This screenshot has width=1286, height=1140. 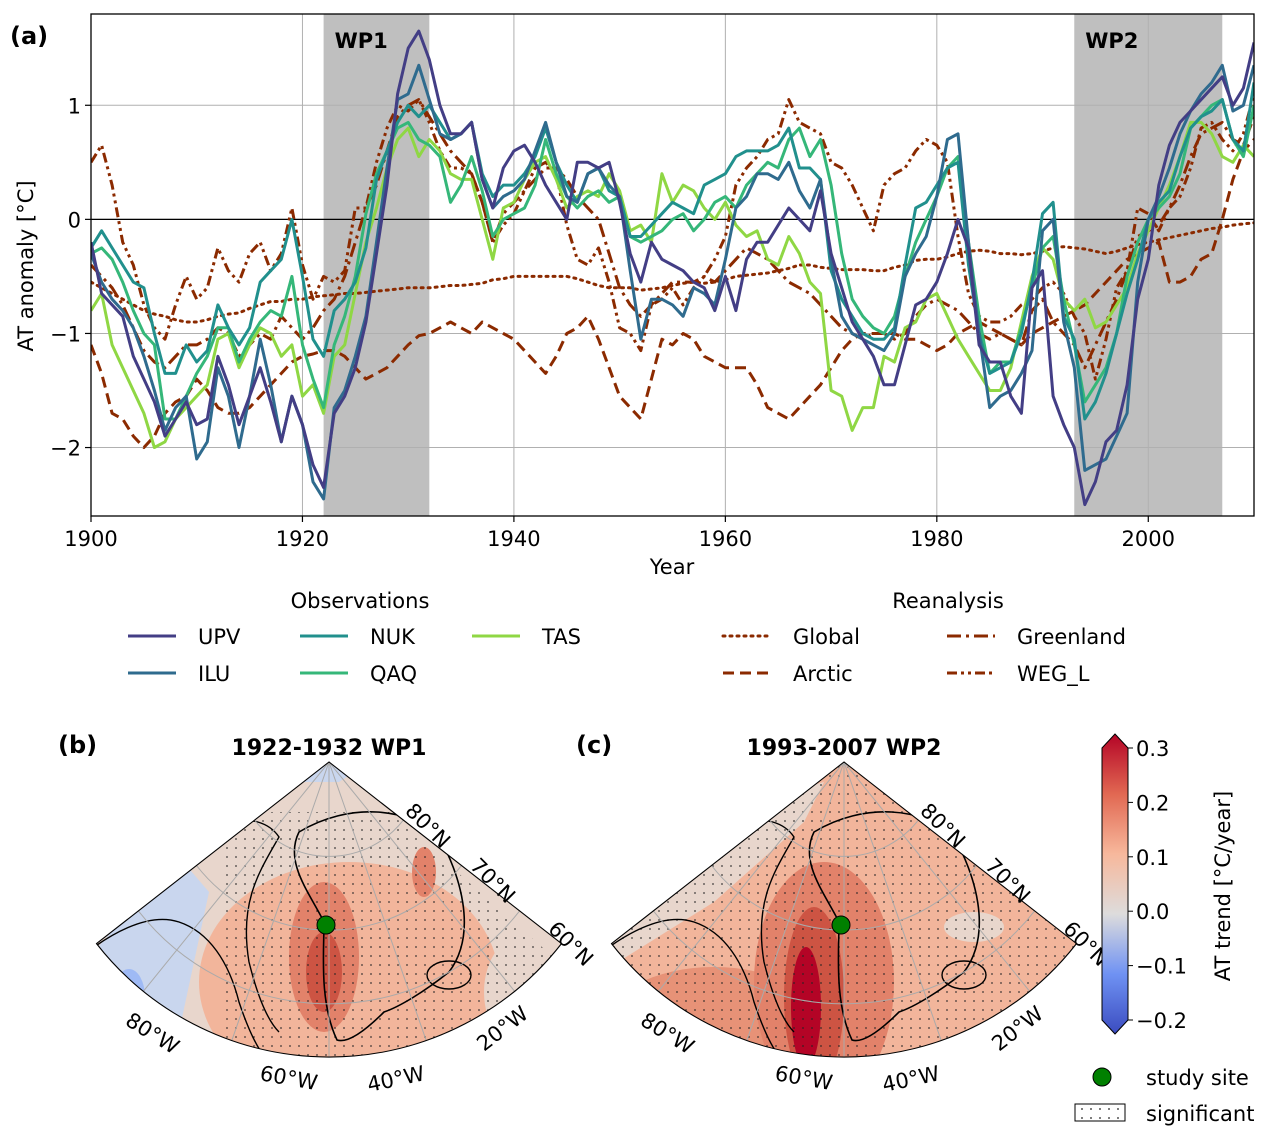 What do you see at coordinates (77, 745) in the screenshot?
I see `panel-b-letter: (b)` at bounding box center [77, 745].